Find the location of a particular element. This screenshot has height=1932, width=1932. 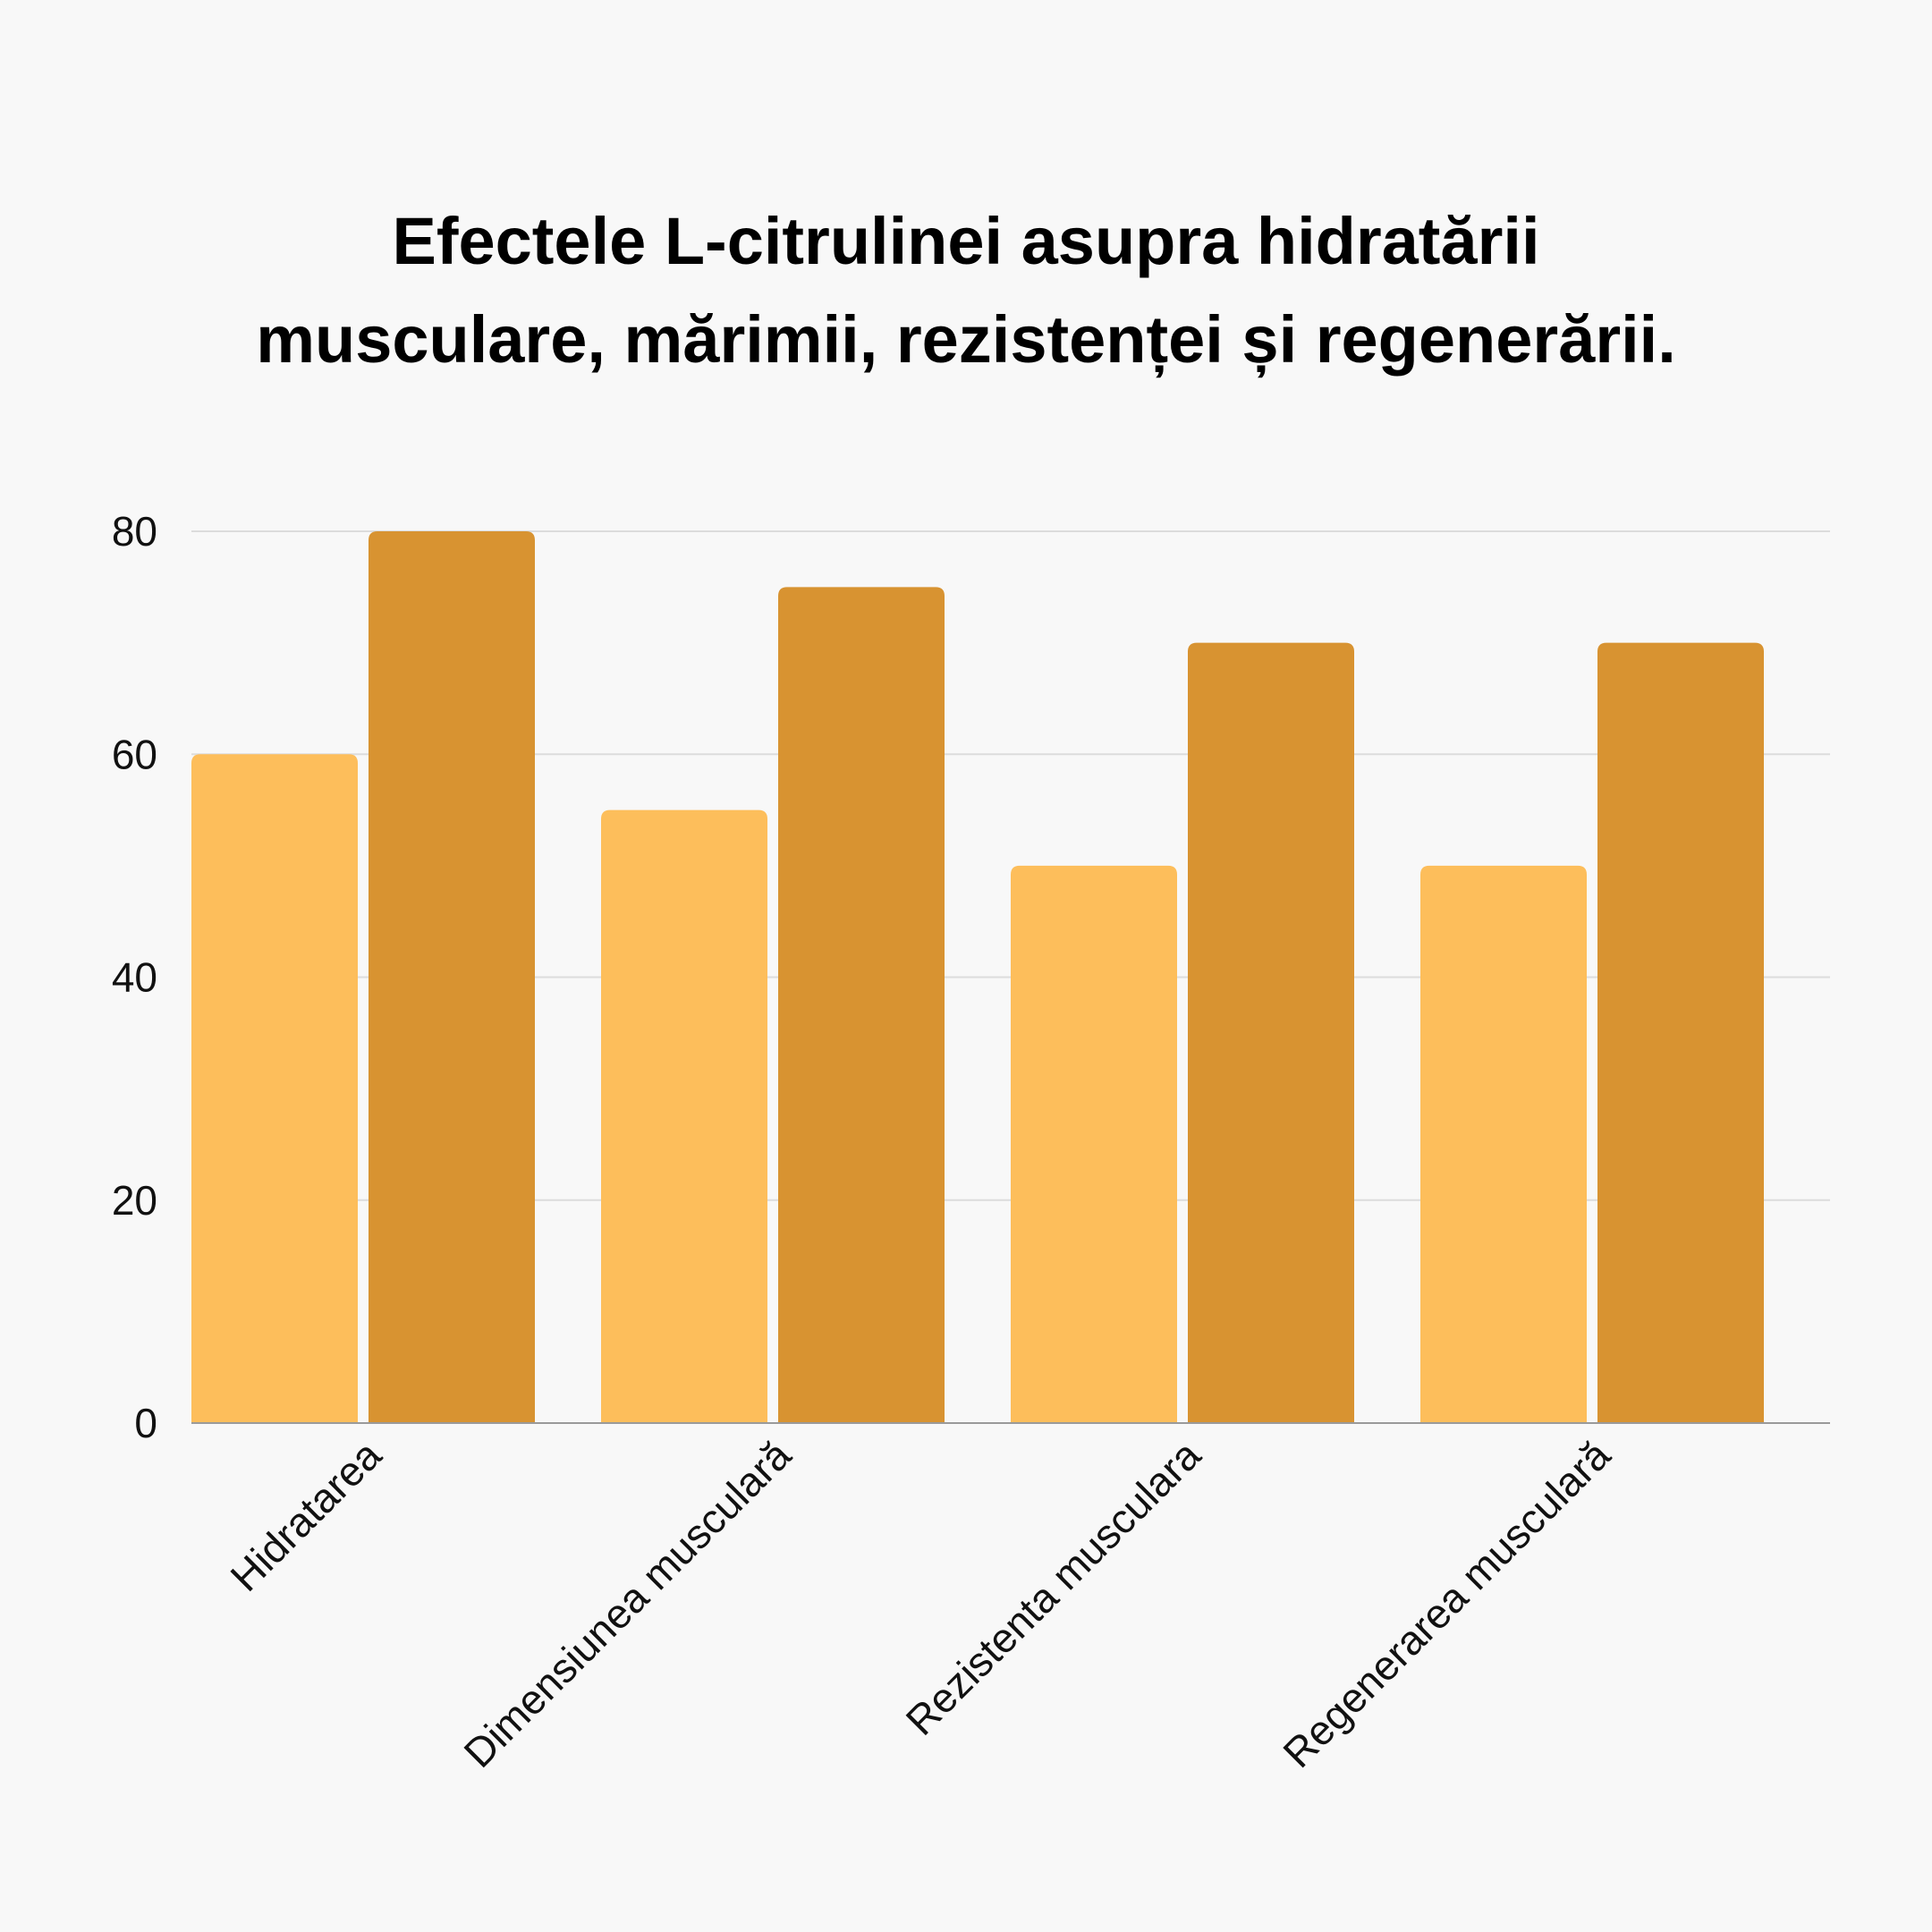

x-category-label: Regenerarea musculară is located at coordinates (1446, 1603).